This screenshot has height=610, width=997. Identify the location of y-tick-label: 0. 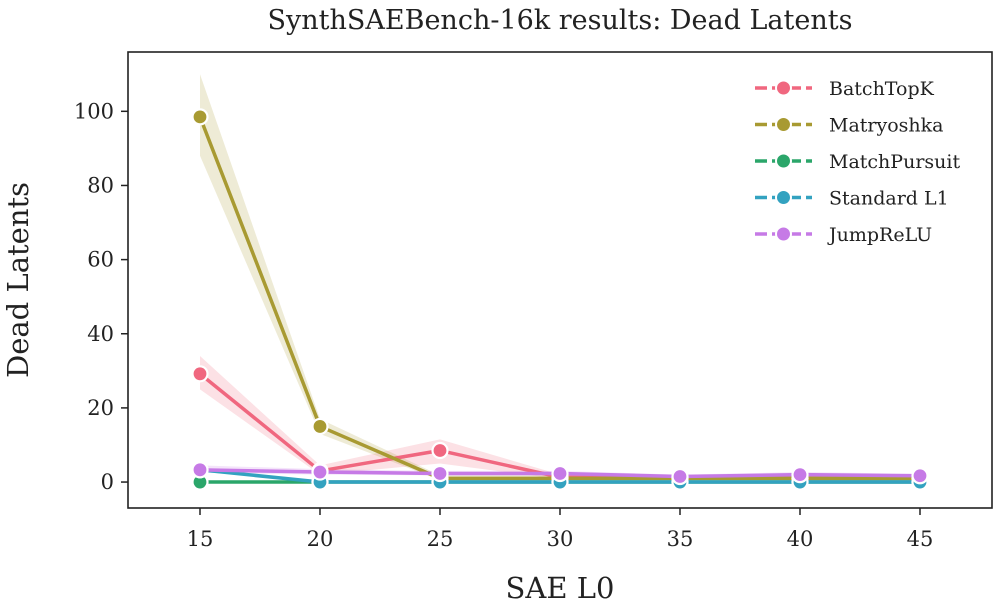
(107, 482).